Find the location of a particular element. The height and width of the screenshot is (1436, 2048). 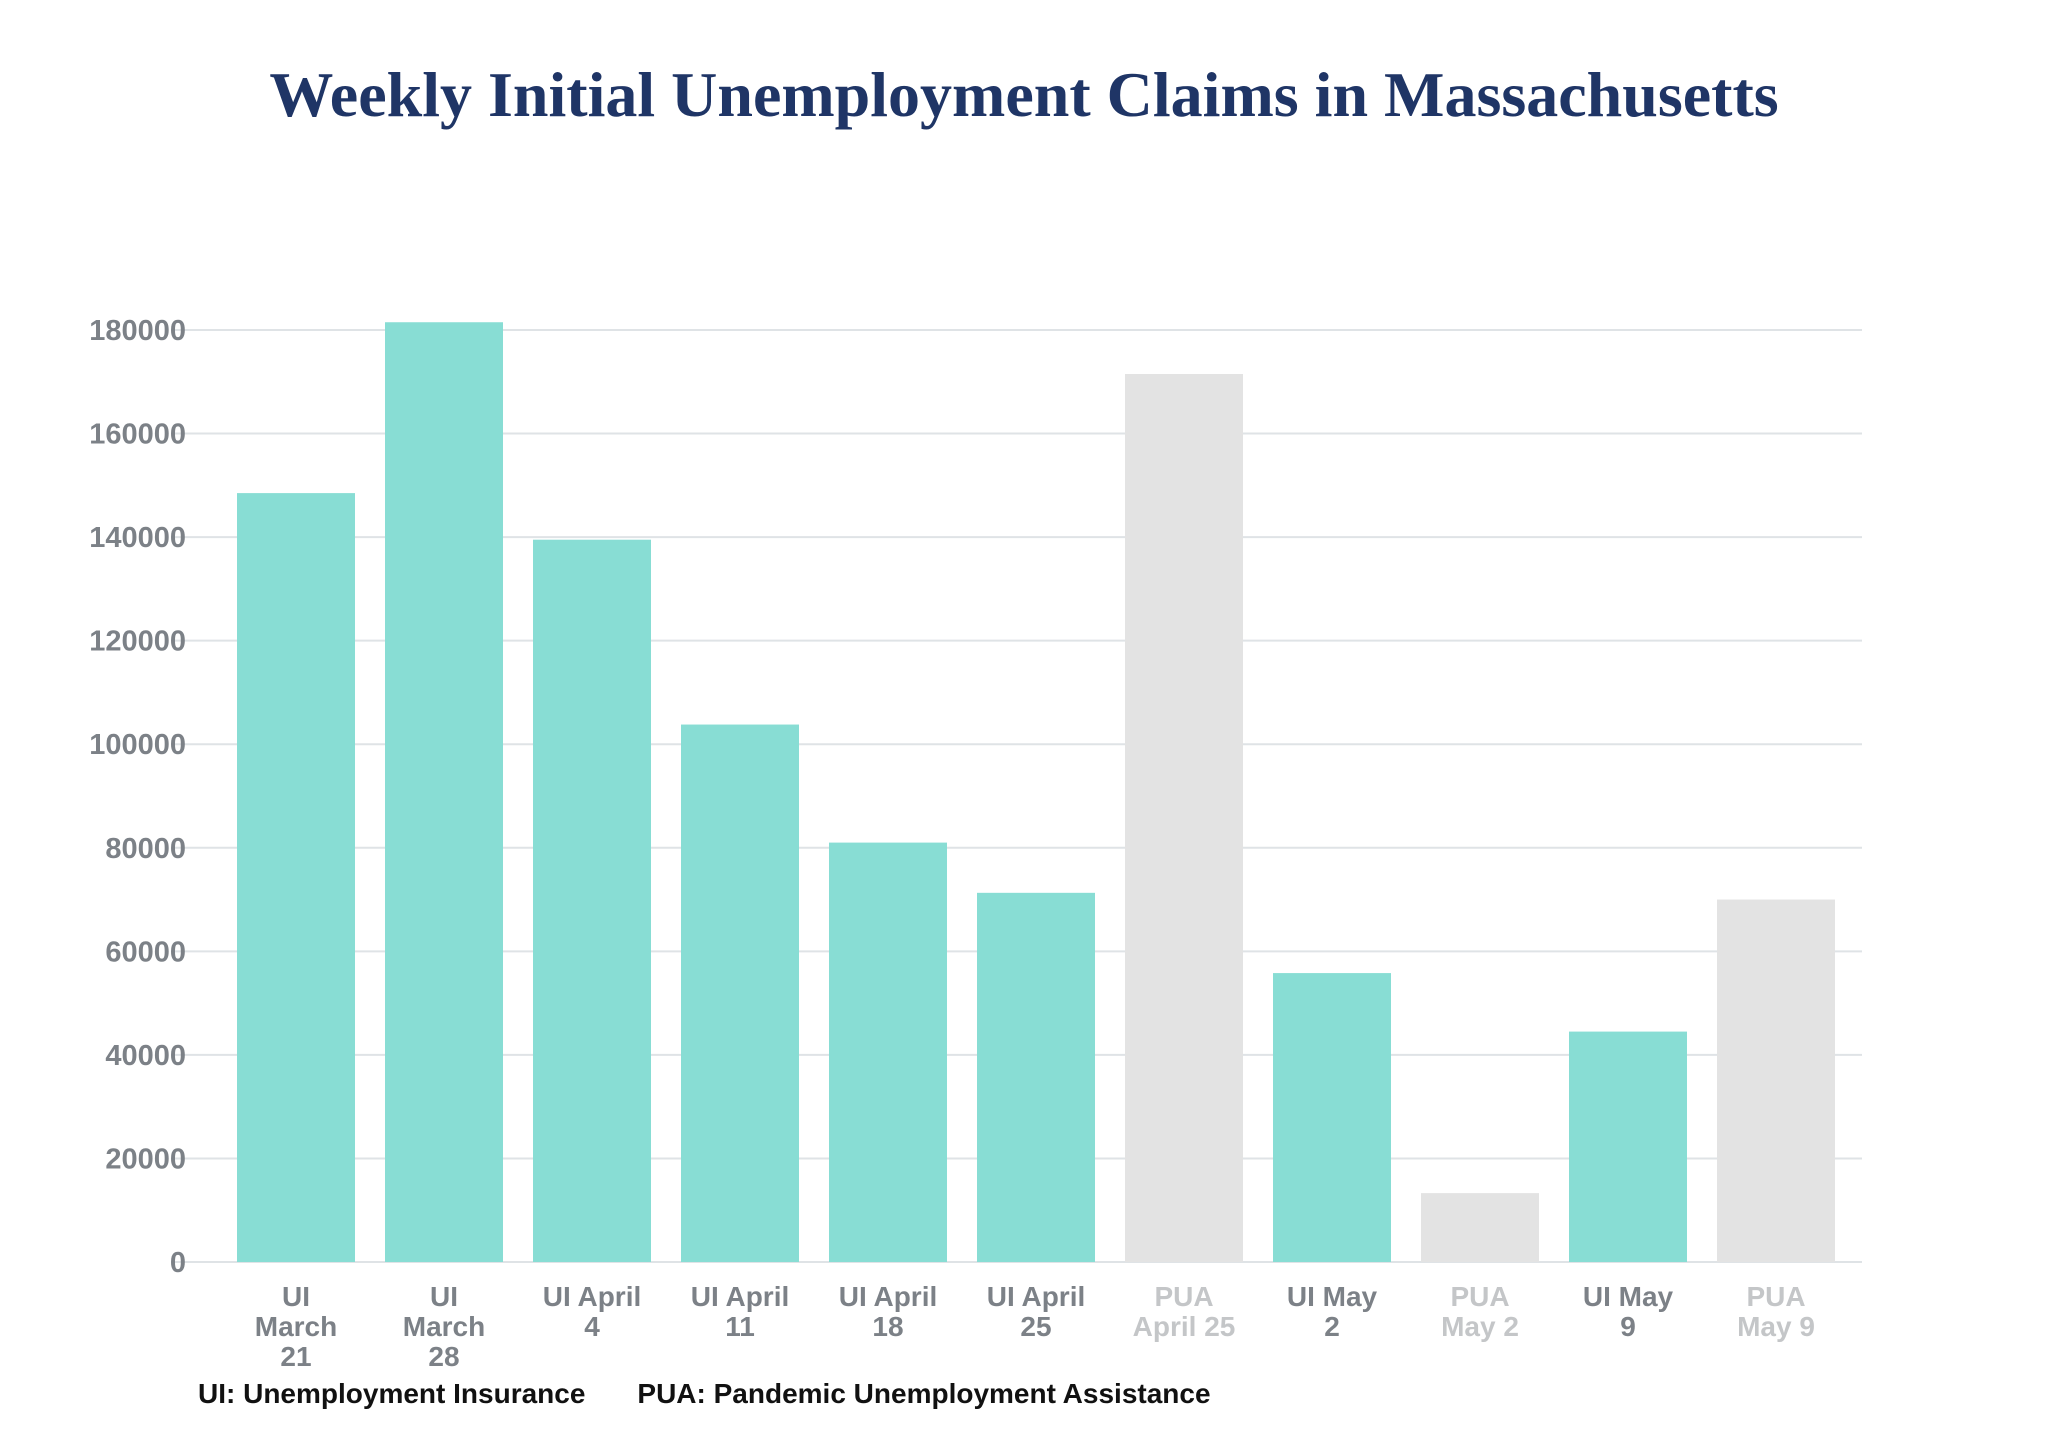

y-tick-label: 80000 is located at coordinates (145, 849).